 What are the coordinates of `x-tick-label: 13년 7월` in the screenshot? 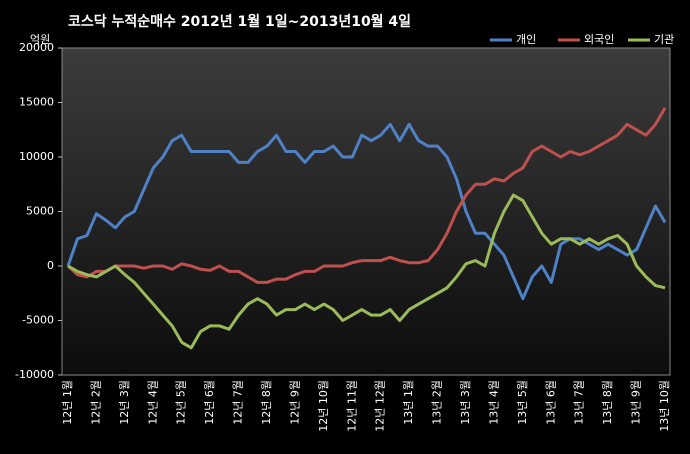 It's located at (579, 402).